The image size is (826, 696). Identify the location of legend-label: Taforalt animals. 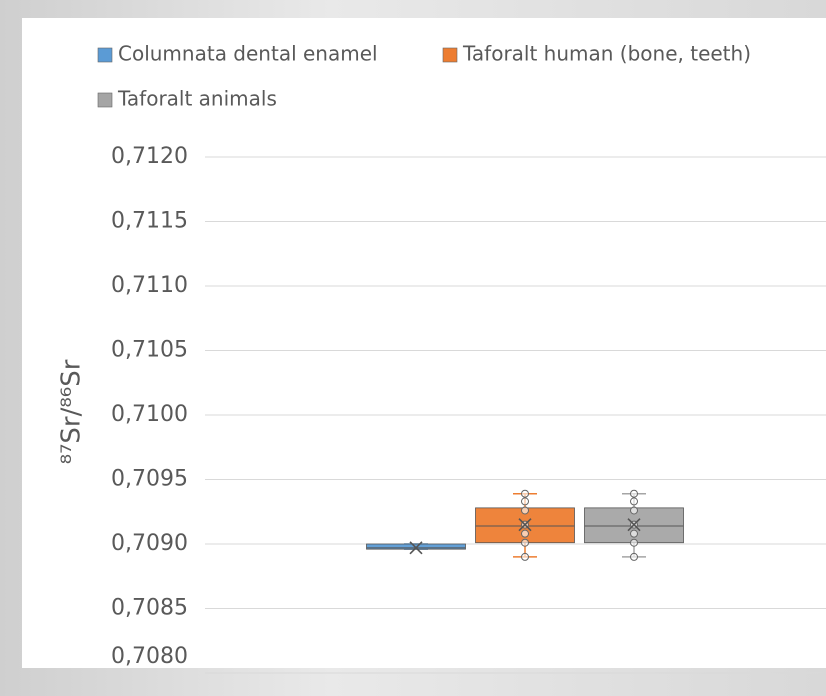
(197, 99).